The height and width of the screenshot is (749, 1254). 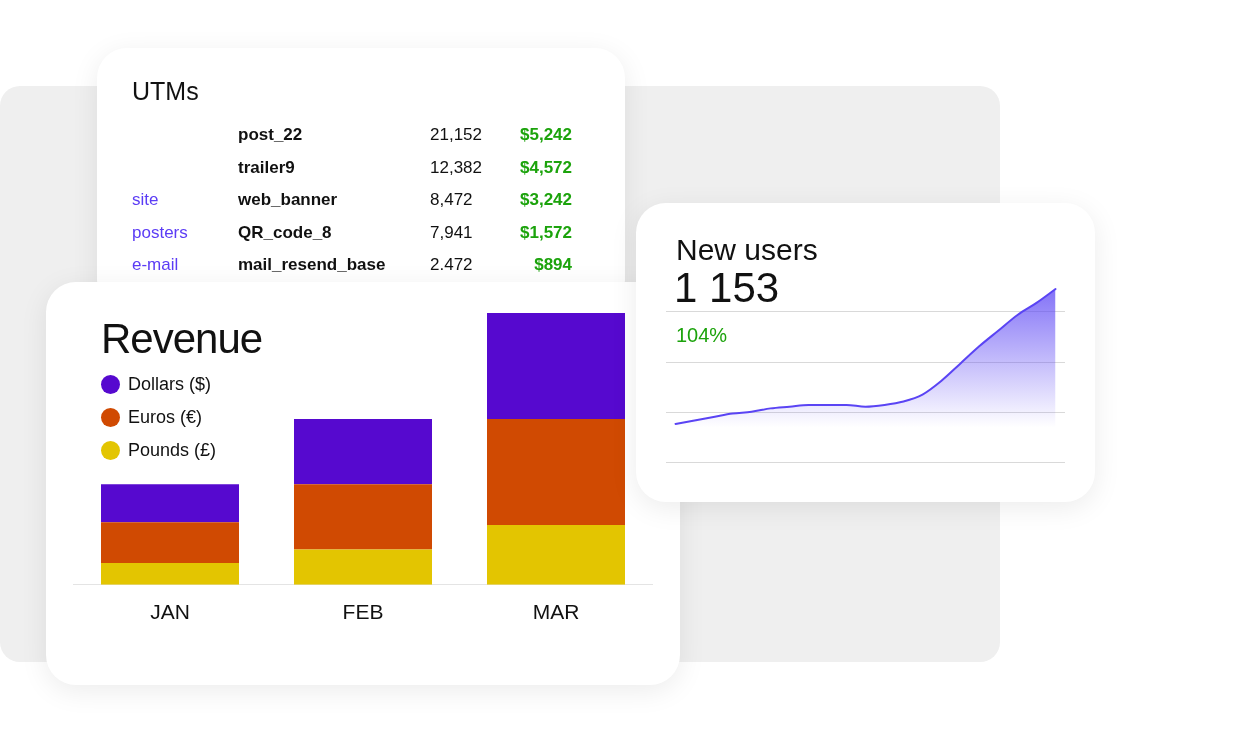 What do you see at coordinates (285, 232) in the screenshot?
I see `text: QR_code_8` at bounding box center [285, 232].